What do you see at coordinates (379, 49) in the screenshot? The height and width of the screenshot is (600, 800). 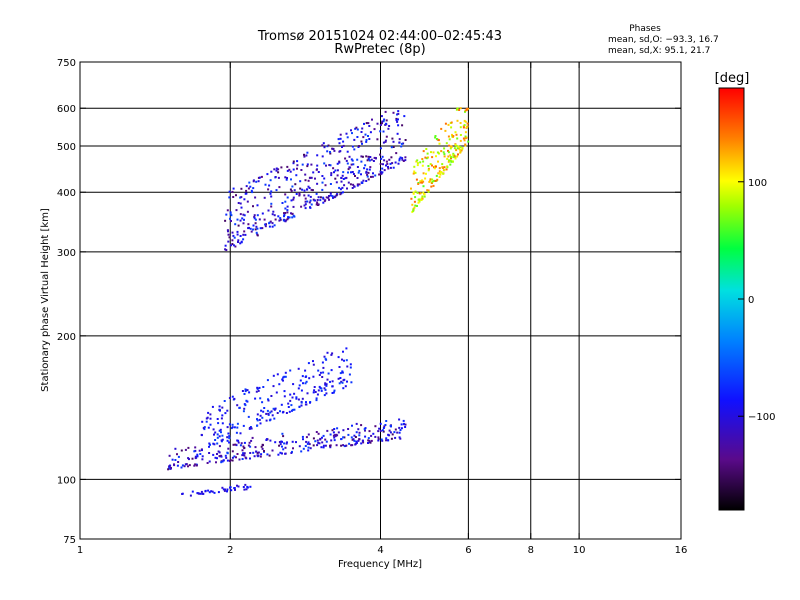 I see `chart-subtitle: RwPretec (8p)` at bounding box center [379, 49].